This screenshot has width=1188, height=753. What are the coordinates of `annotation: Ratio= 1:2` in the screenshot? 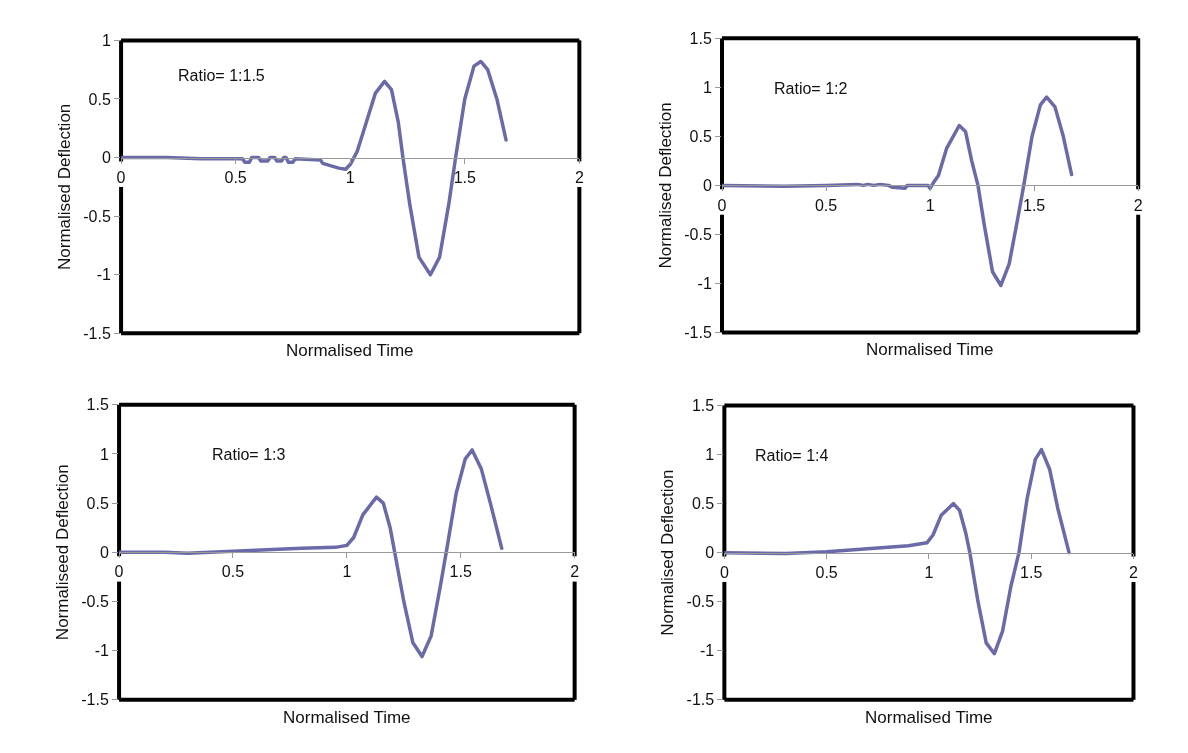 It's located at (811, 88).